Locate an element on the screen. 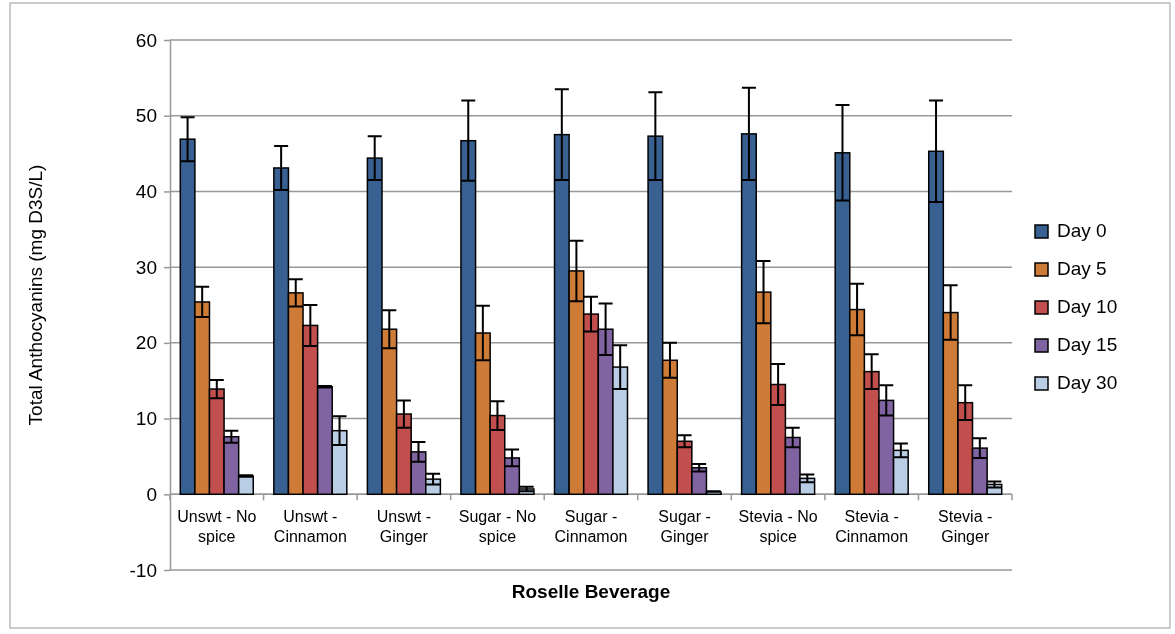 This screenshot has width=1175, height=634. y-tick-label: 40 is located at coordinates (146, 192).